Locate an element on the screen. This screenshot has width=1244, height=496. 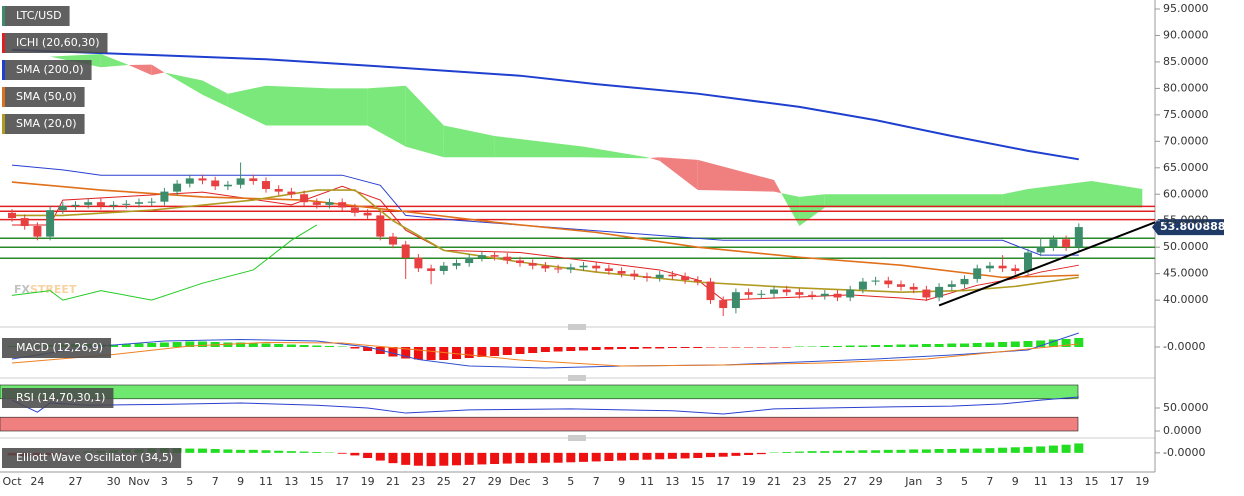
y-tick-label: 60.0000 is located at coordinates (1186, 193).